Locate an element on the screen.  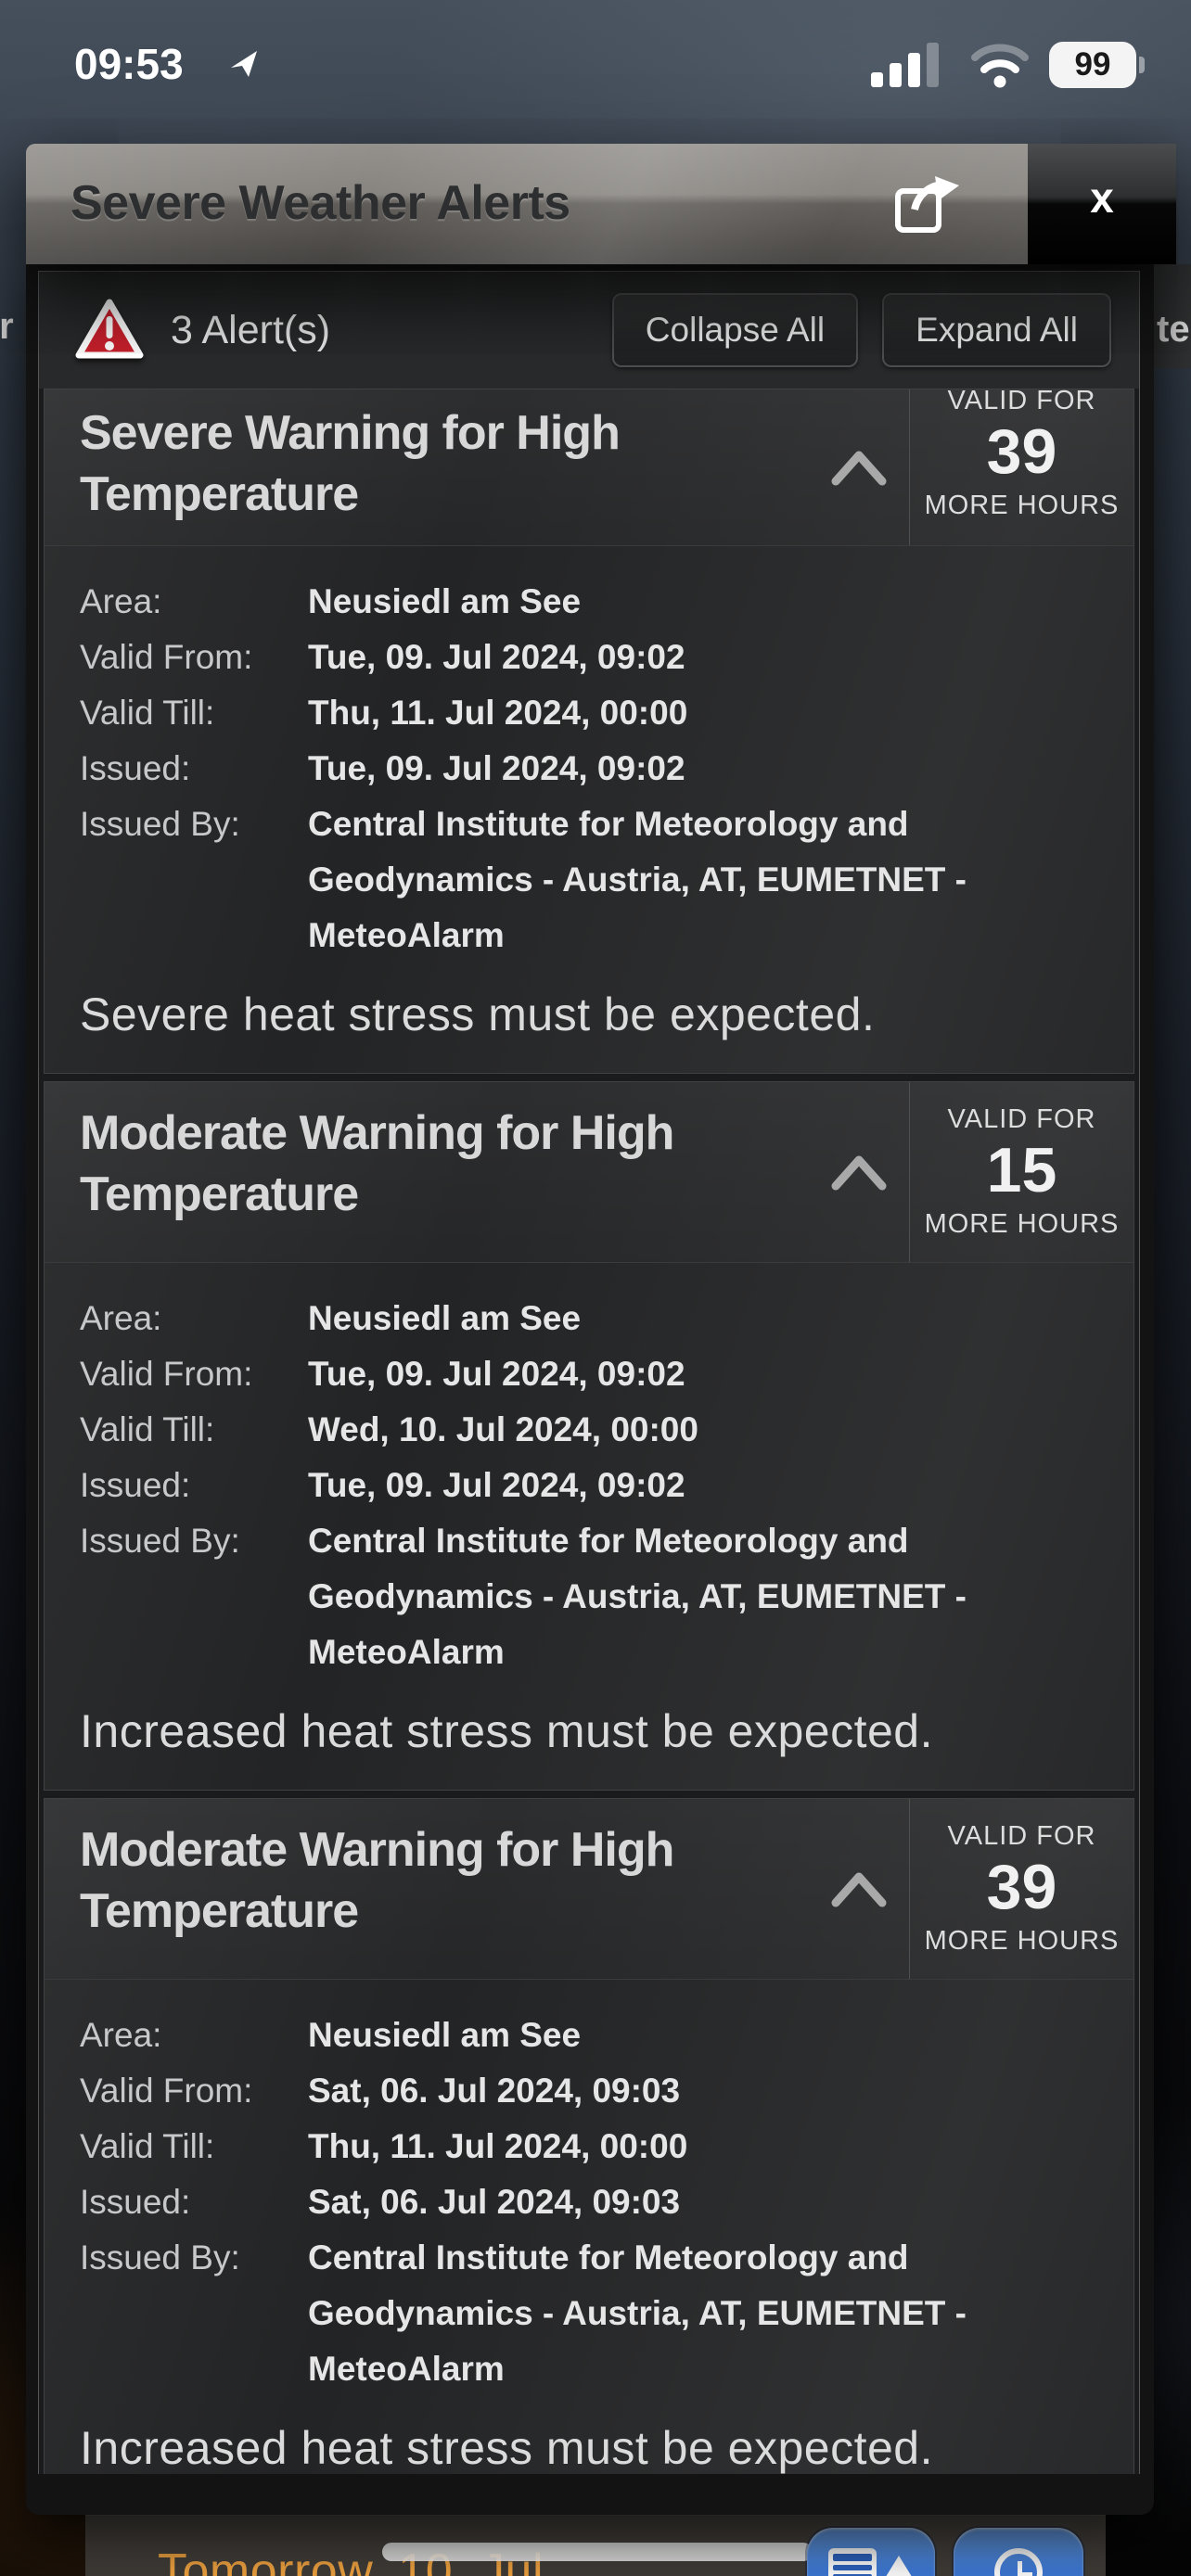
background-text-fragment-left: ir is located at coordinates (7, 326).